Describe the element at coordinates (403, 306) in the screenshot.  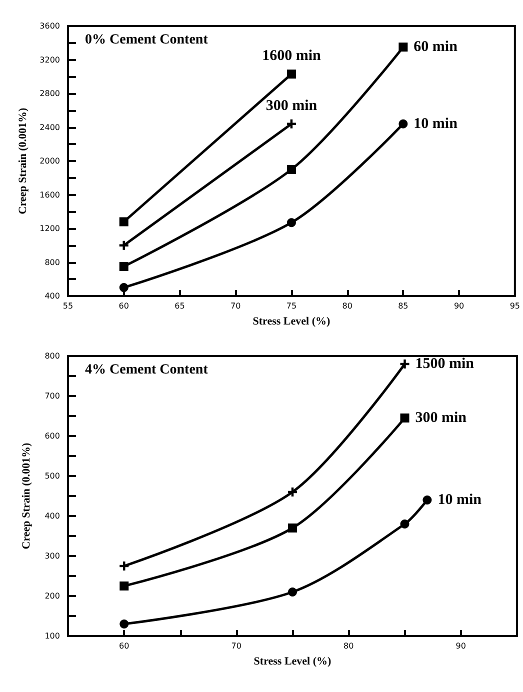
I see `x-tick-label: 85` at that location.